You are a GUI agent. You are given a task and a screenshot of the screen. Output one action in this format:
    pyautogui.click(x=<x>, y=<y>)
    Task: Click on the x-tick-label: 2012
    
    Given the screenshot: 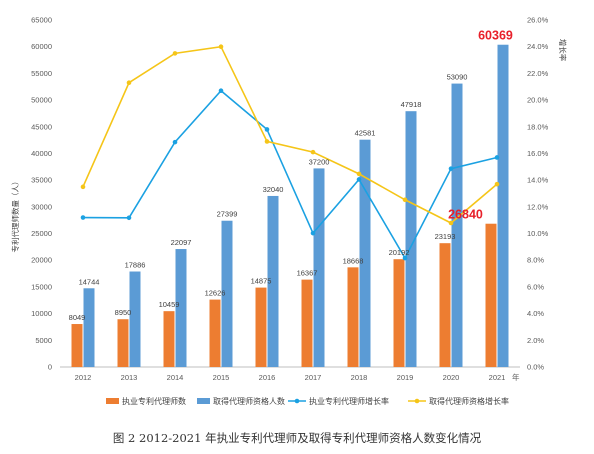 What is the action you would take?
    pyautogui.click(x=83, y=377)
    